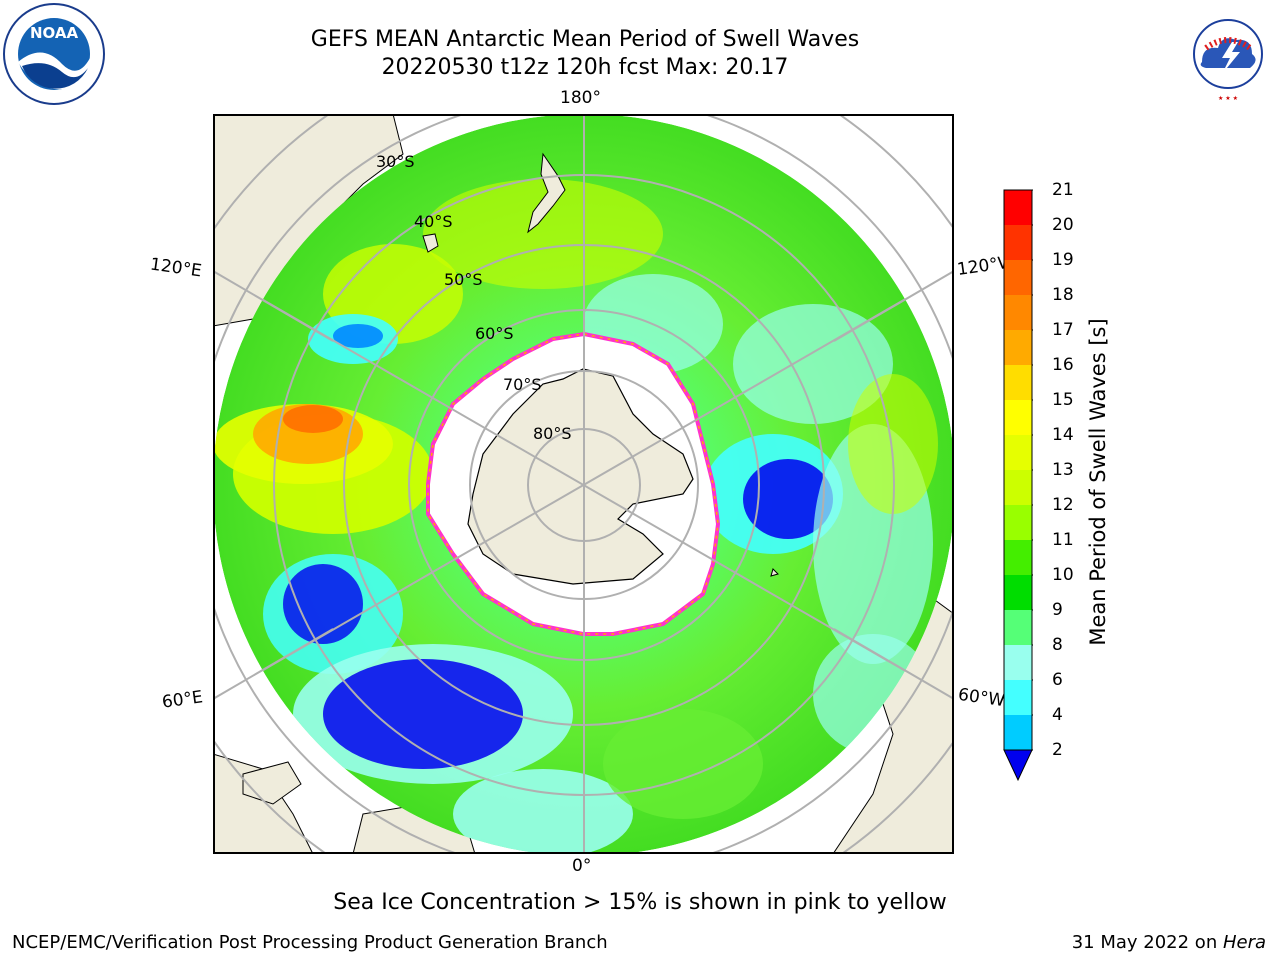 Image resolution: width=1280 pixels, height=960 pixels. I want to click on colorbar-tick-label: 6, so click(1057, 680).